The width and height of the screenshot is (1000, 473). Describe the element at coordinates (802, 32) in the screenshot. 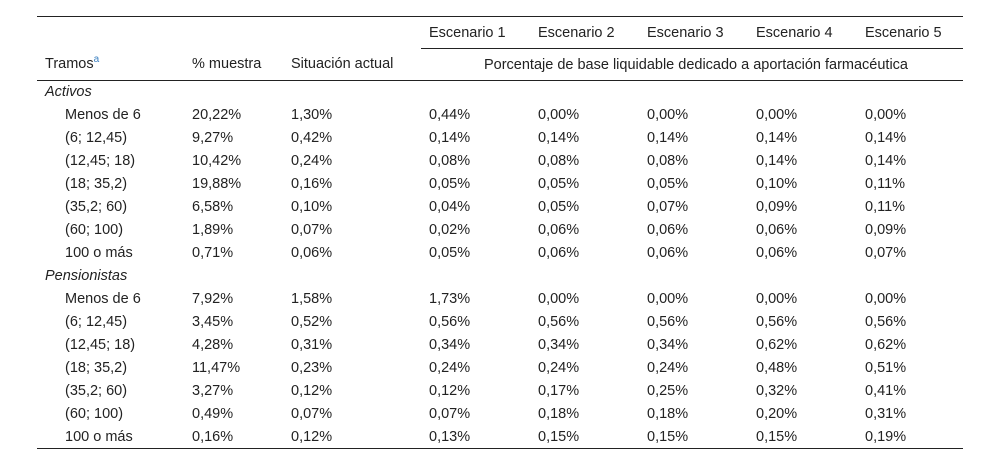

I see `scenario-4-header: Escenario 4` at that location.